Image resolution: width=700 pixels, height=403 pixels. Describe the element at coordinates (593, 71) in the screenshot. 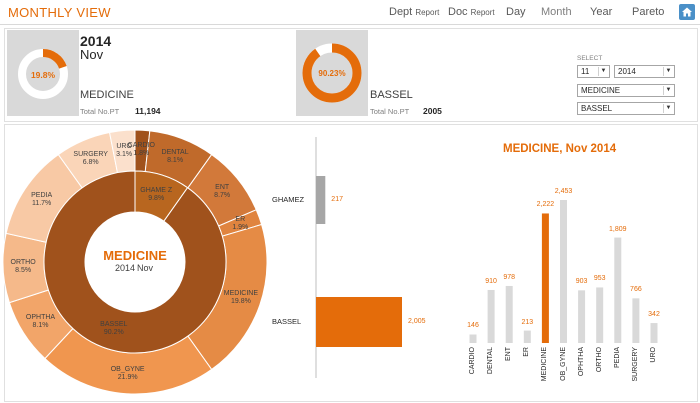

I see `month-select: 11 ▼` at that location.